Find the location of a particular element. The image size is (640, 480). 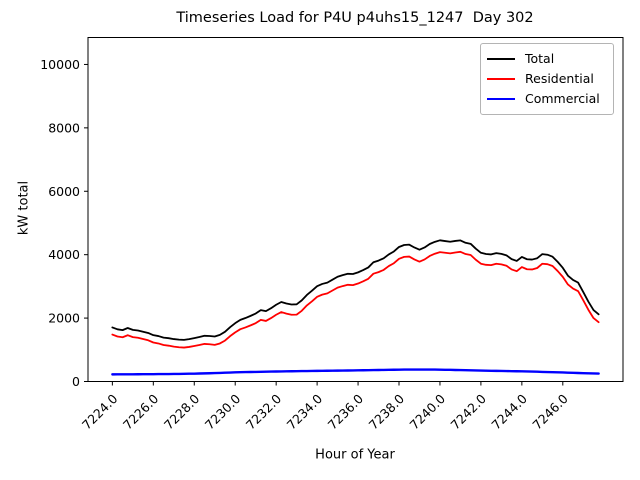

residential-line-swatch is located at coordinates (501, 79).